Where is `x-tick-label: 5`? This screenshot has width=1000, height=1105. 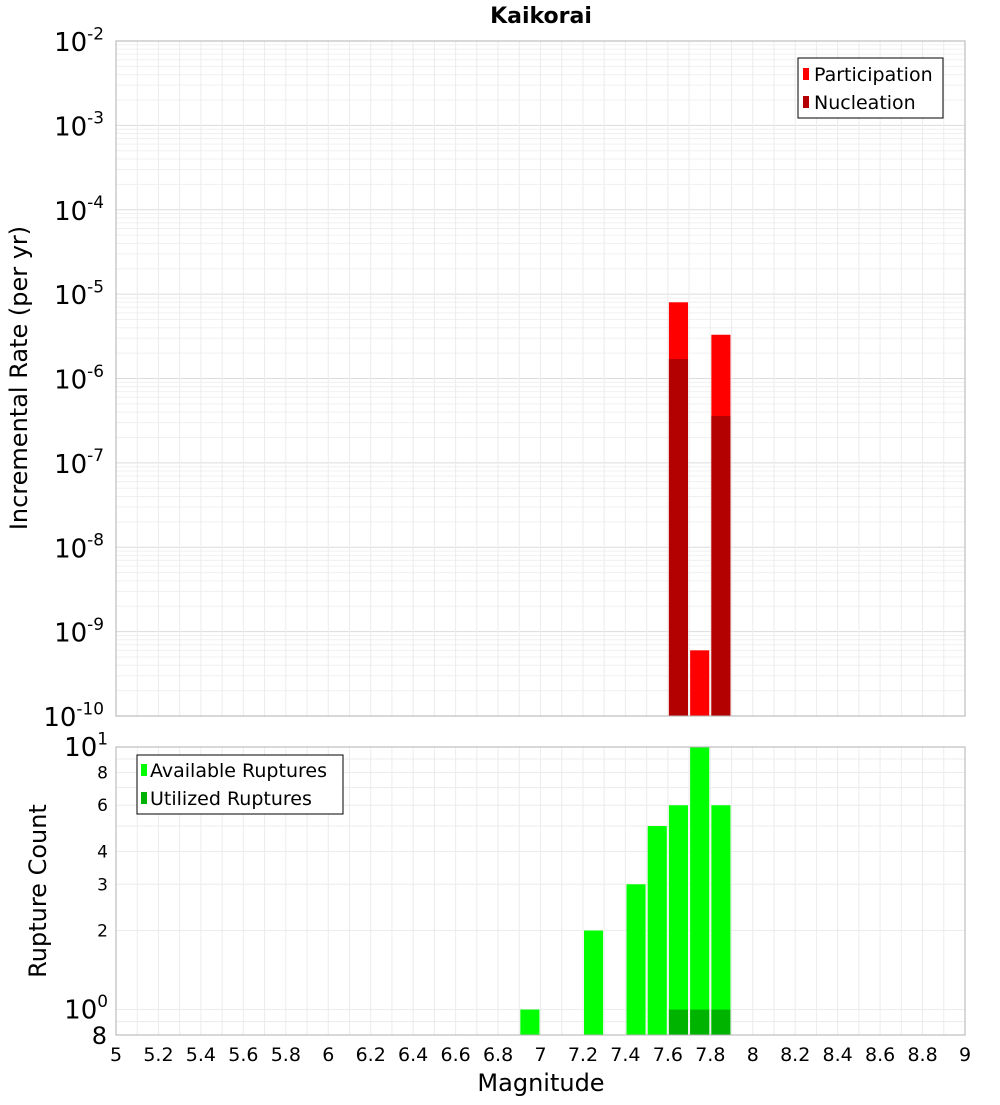 x-tick-label: 5 is located at coordinates (116, 1055).